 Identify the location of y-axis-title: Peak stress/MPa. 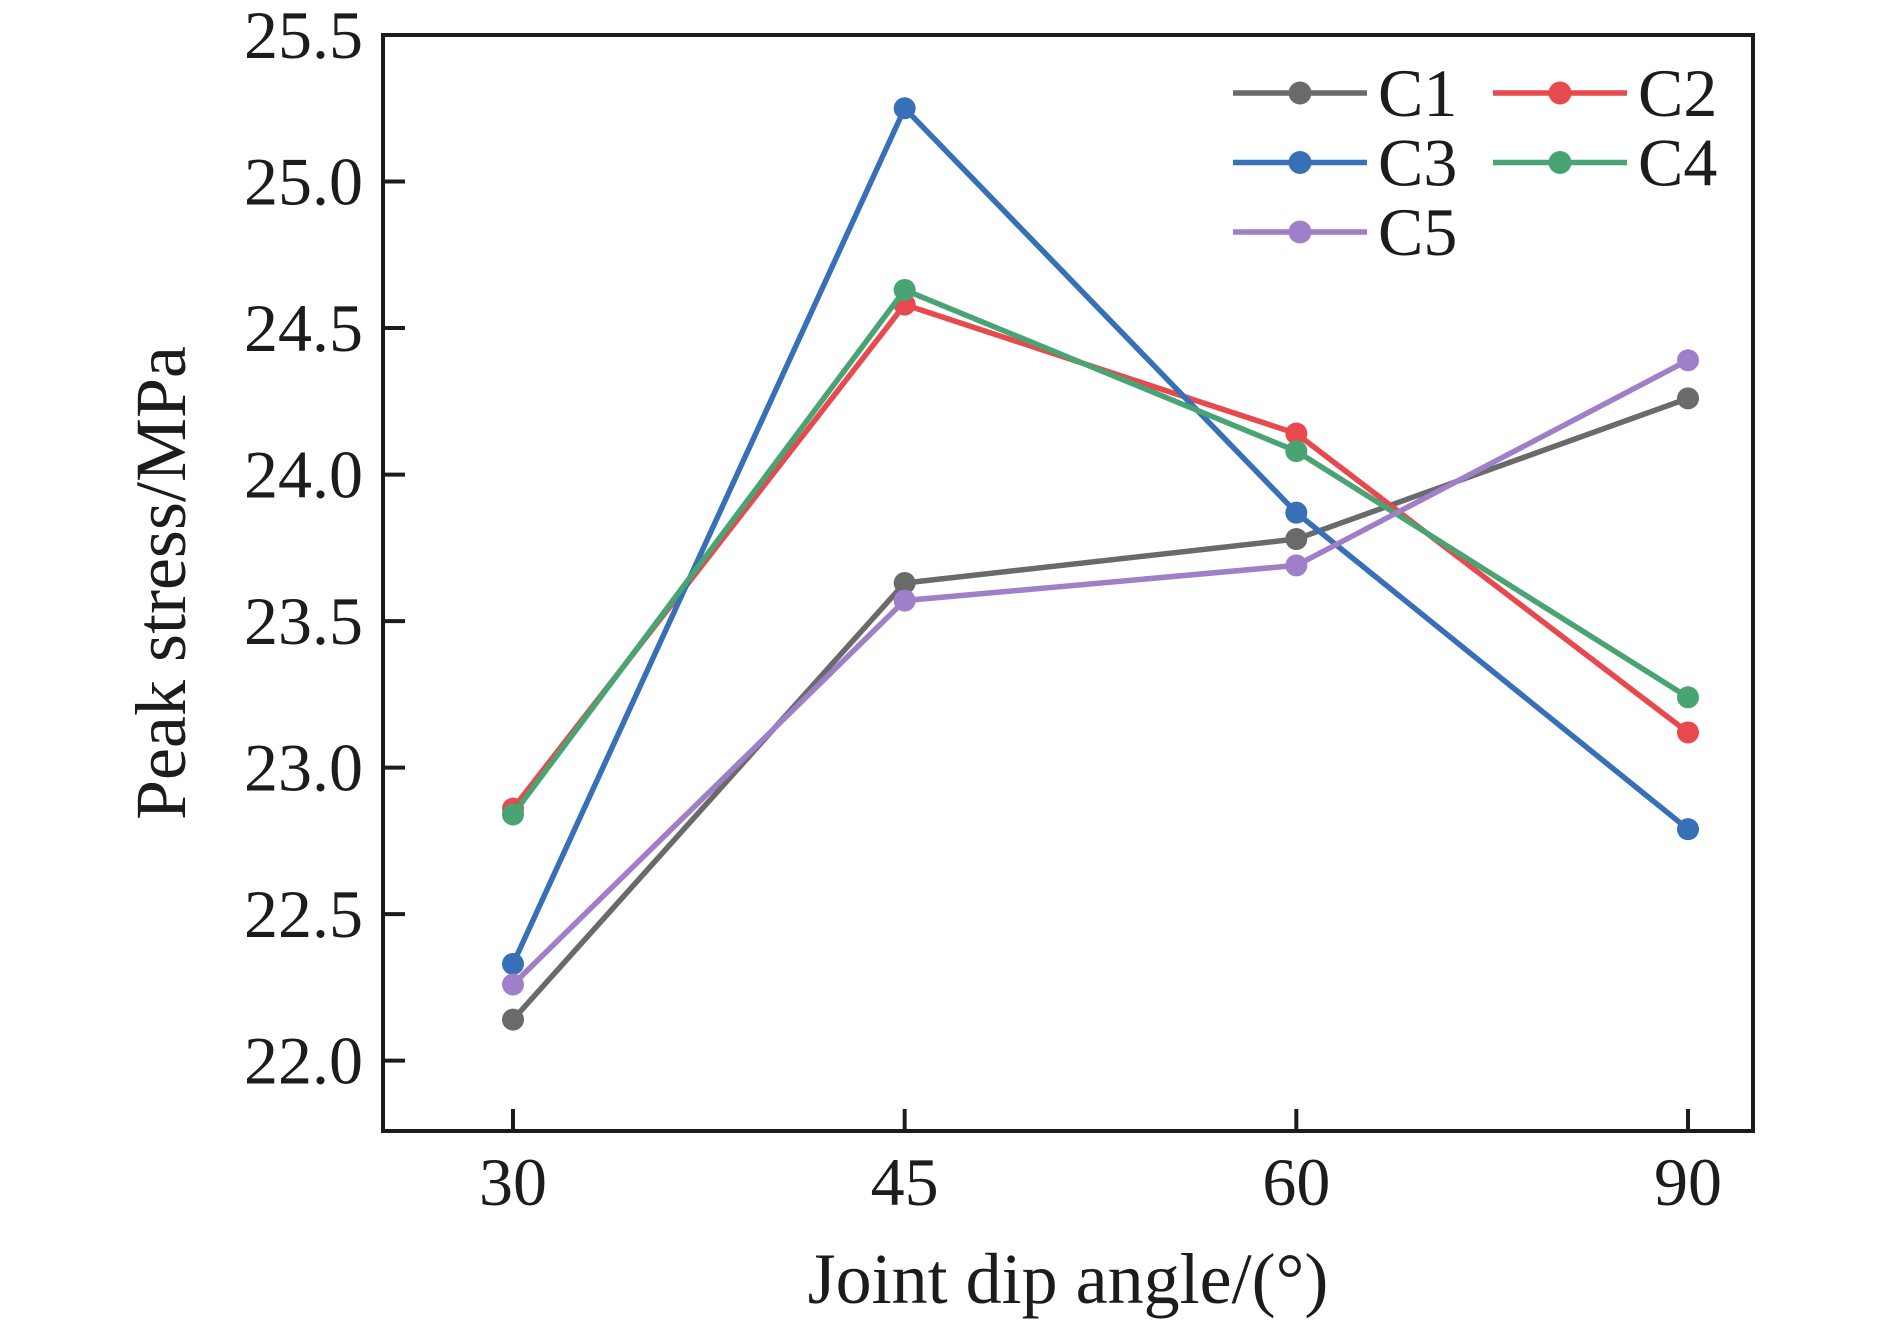
(161, 583).